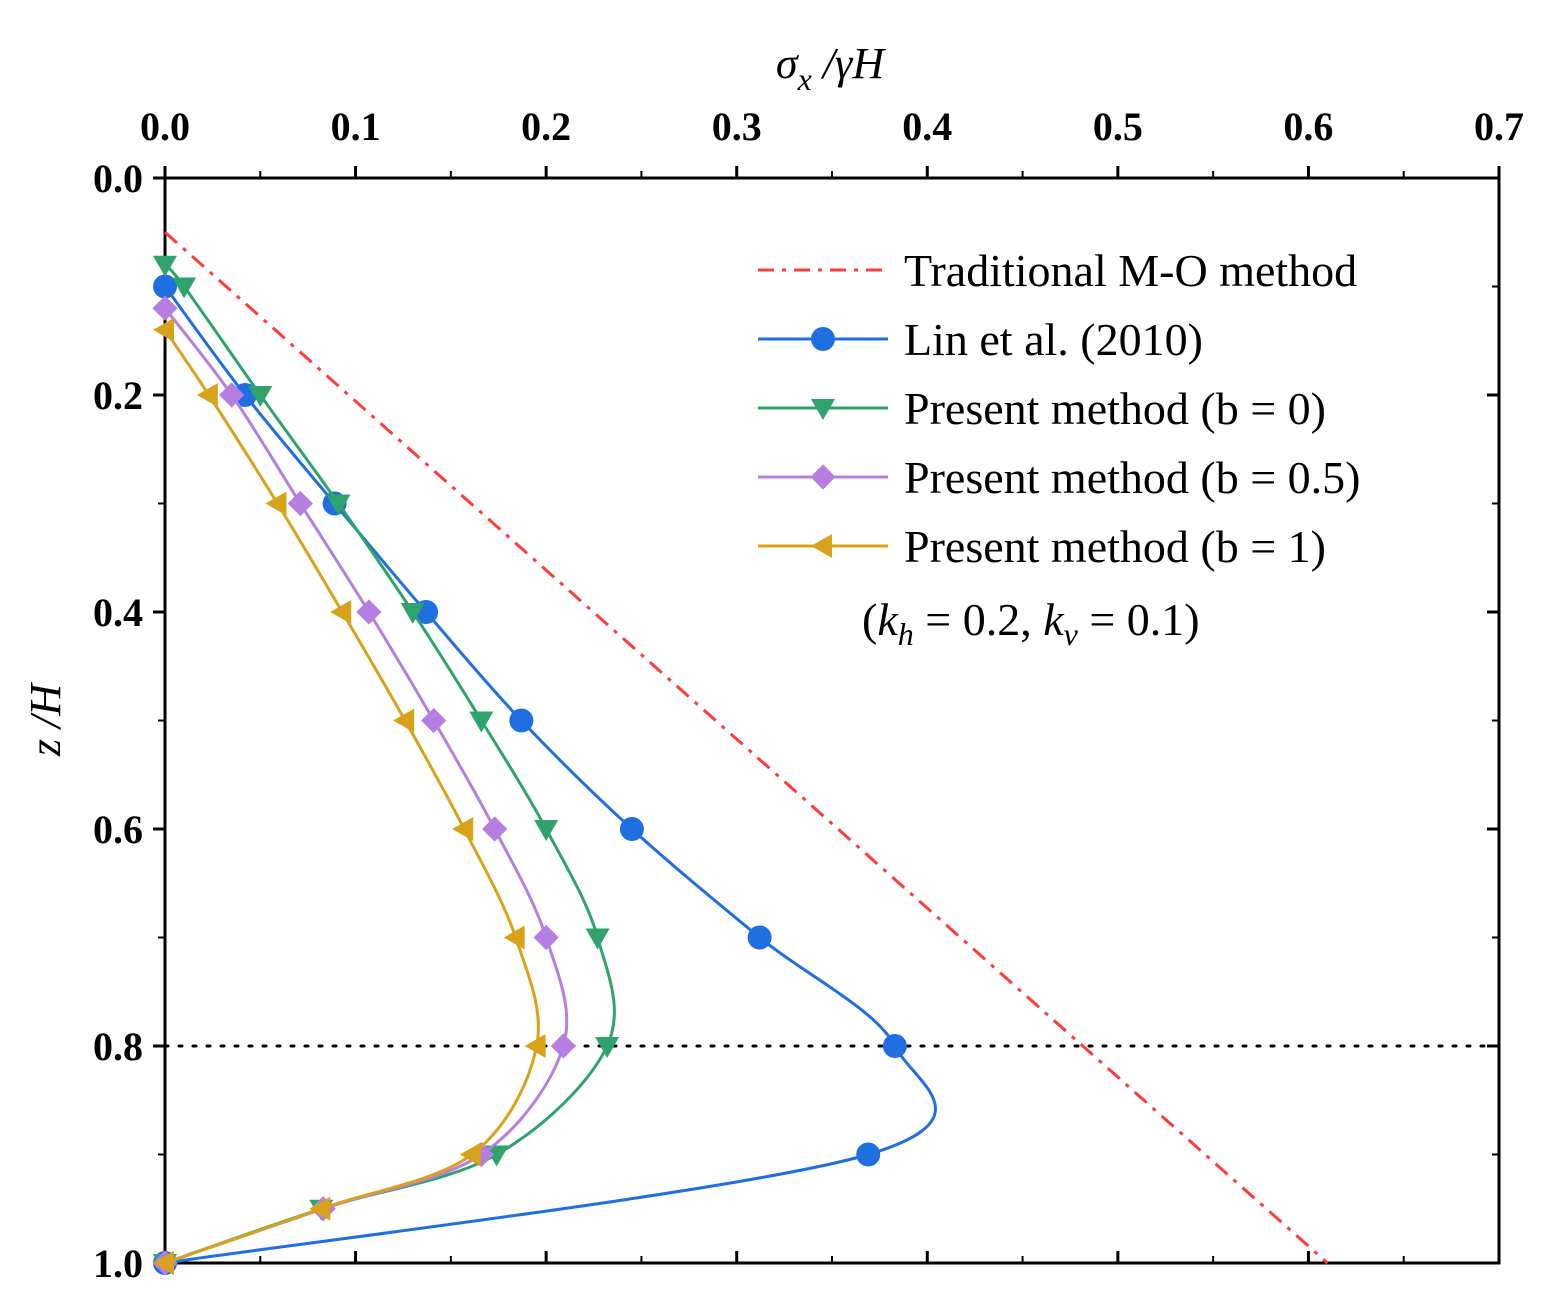 Image resolution: width=1568 pixels, height=1309 pixels. What do you see at coordinates (1115, 408) in the screenshot?
I see `legend-label: Present method (b = 0)` at bounding box center [1115, 408].